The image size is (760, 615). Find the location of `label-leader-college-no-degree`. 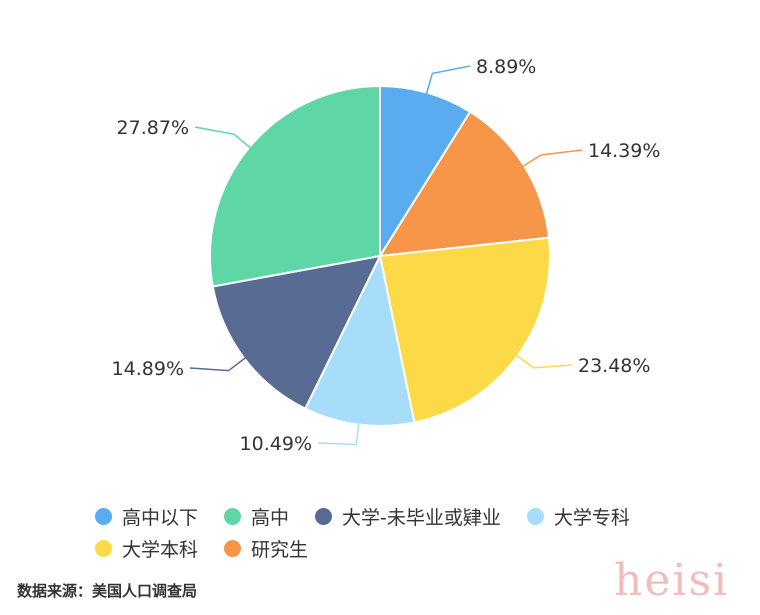

label-leader-college-no-degree is located at coordinates (218, 364).